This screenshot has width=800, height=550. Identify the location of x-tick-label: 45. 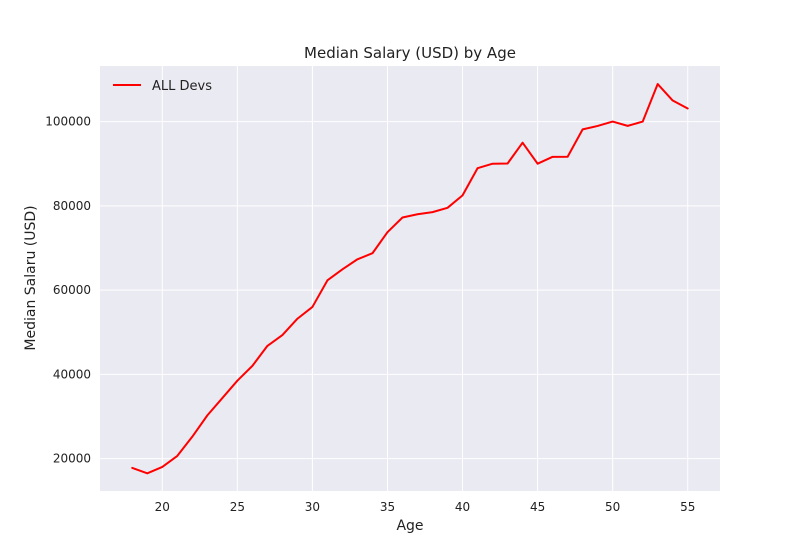
(537, 507).